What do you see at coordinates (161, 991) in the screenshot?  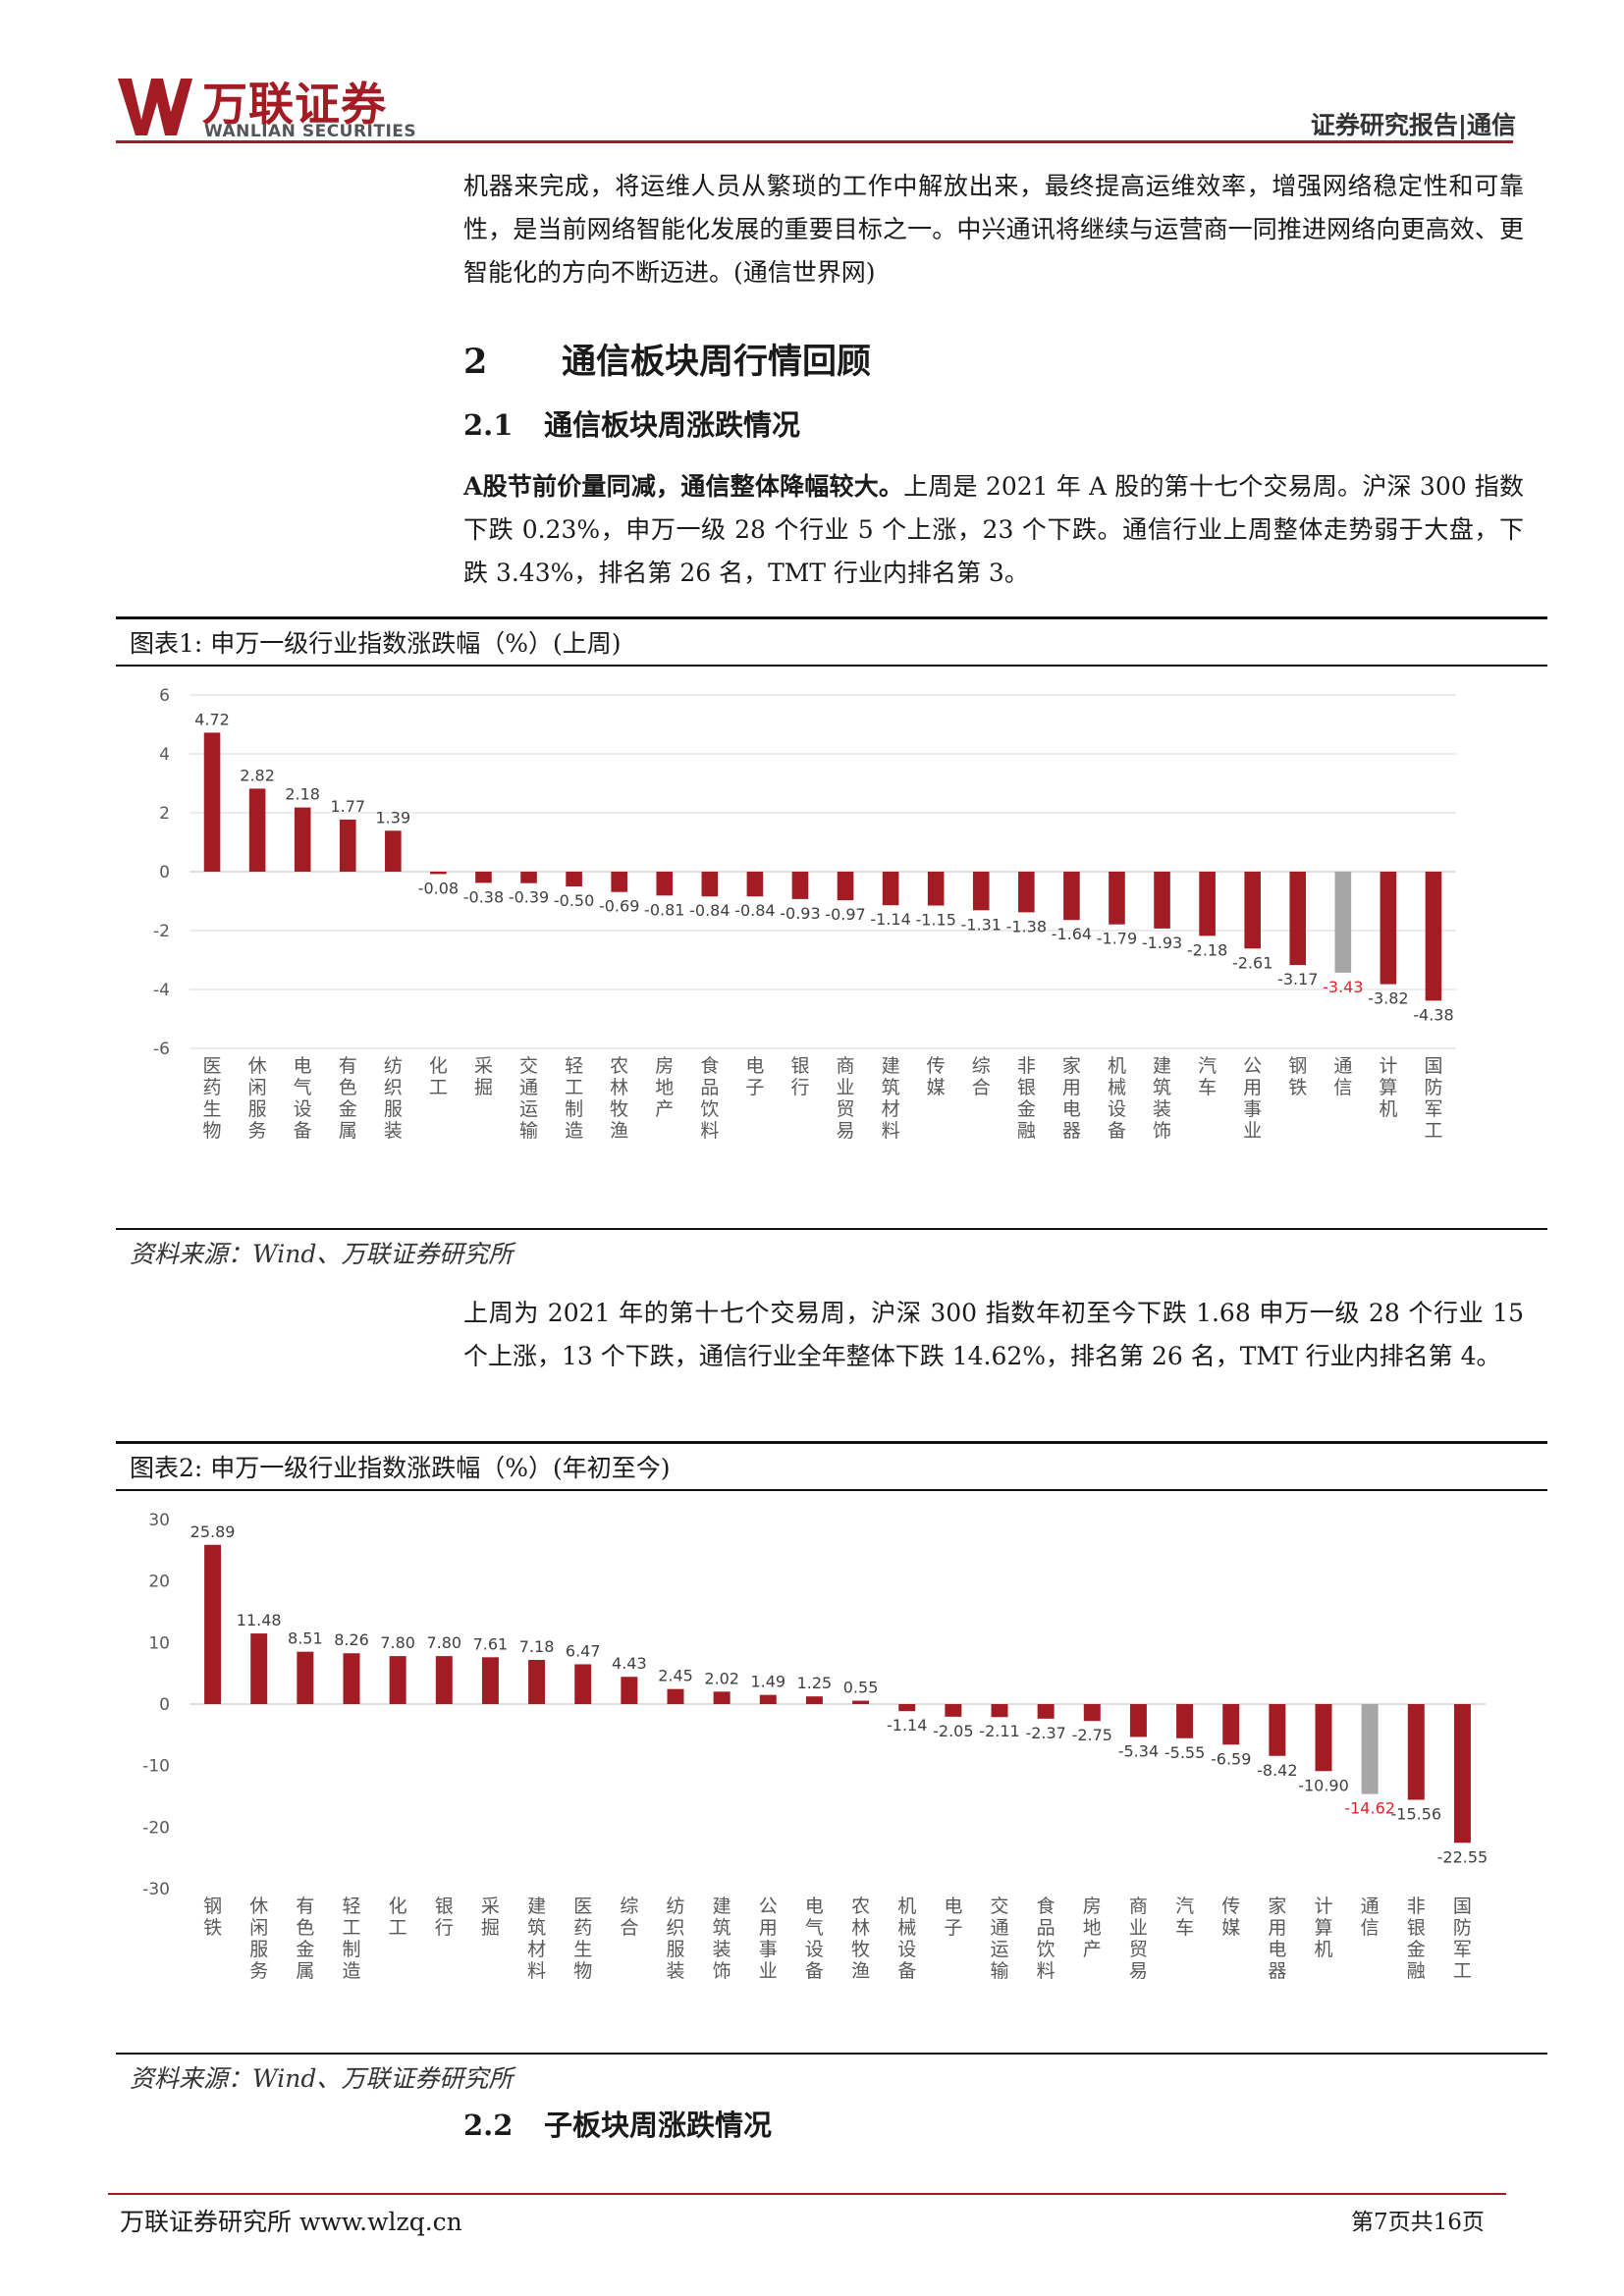 I see `y-tick-label: -4` at bounding box center [161, 991].